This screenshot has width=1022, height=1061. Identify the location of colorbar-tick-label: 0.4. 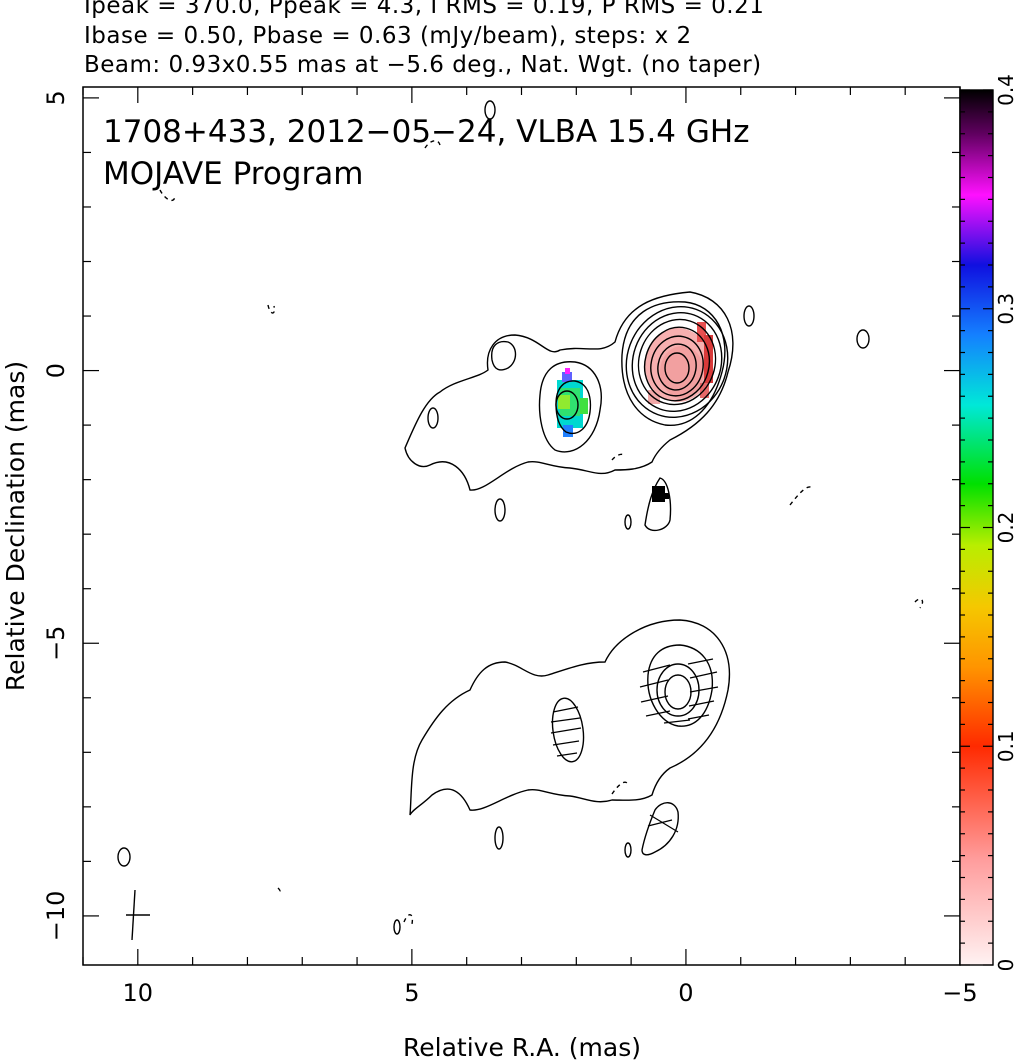
(1006, 90).